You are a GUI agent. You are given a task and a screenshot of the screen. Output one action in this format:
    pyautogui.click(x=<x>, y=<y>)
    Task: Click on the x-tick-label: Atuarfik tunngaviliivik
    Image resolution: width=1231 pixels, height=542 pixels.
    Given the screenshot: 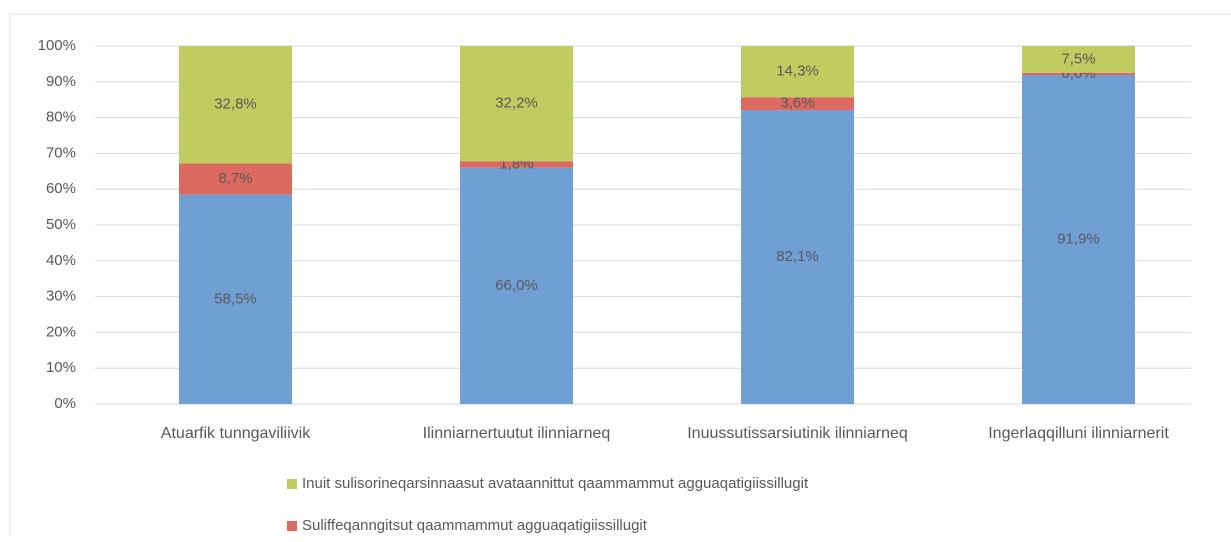 What is the action you would take?
    pyautogui.click(x=236, y=433)
    